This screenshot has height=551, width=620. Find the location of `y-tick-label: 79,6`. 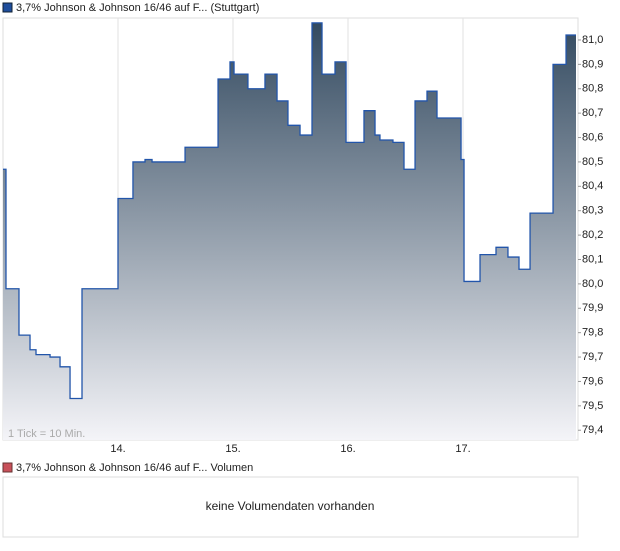

y-tick-label: 79,6 is located at coordinates (592, 381).